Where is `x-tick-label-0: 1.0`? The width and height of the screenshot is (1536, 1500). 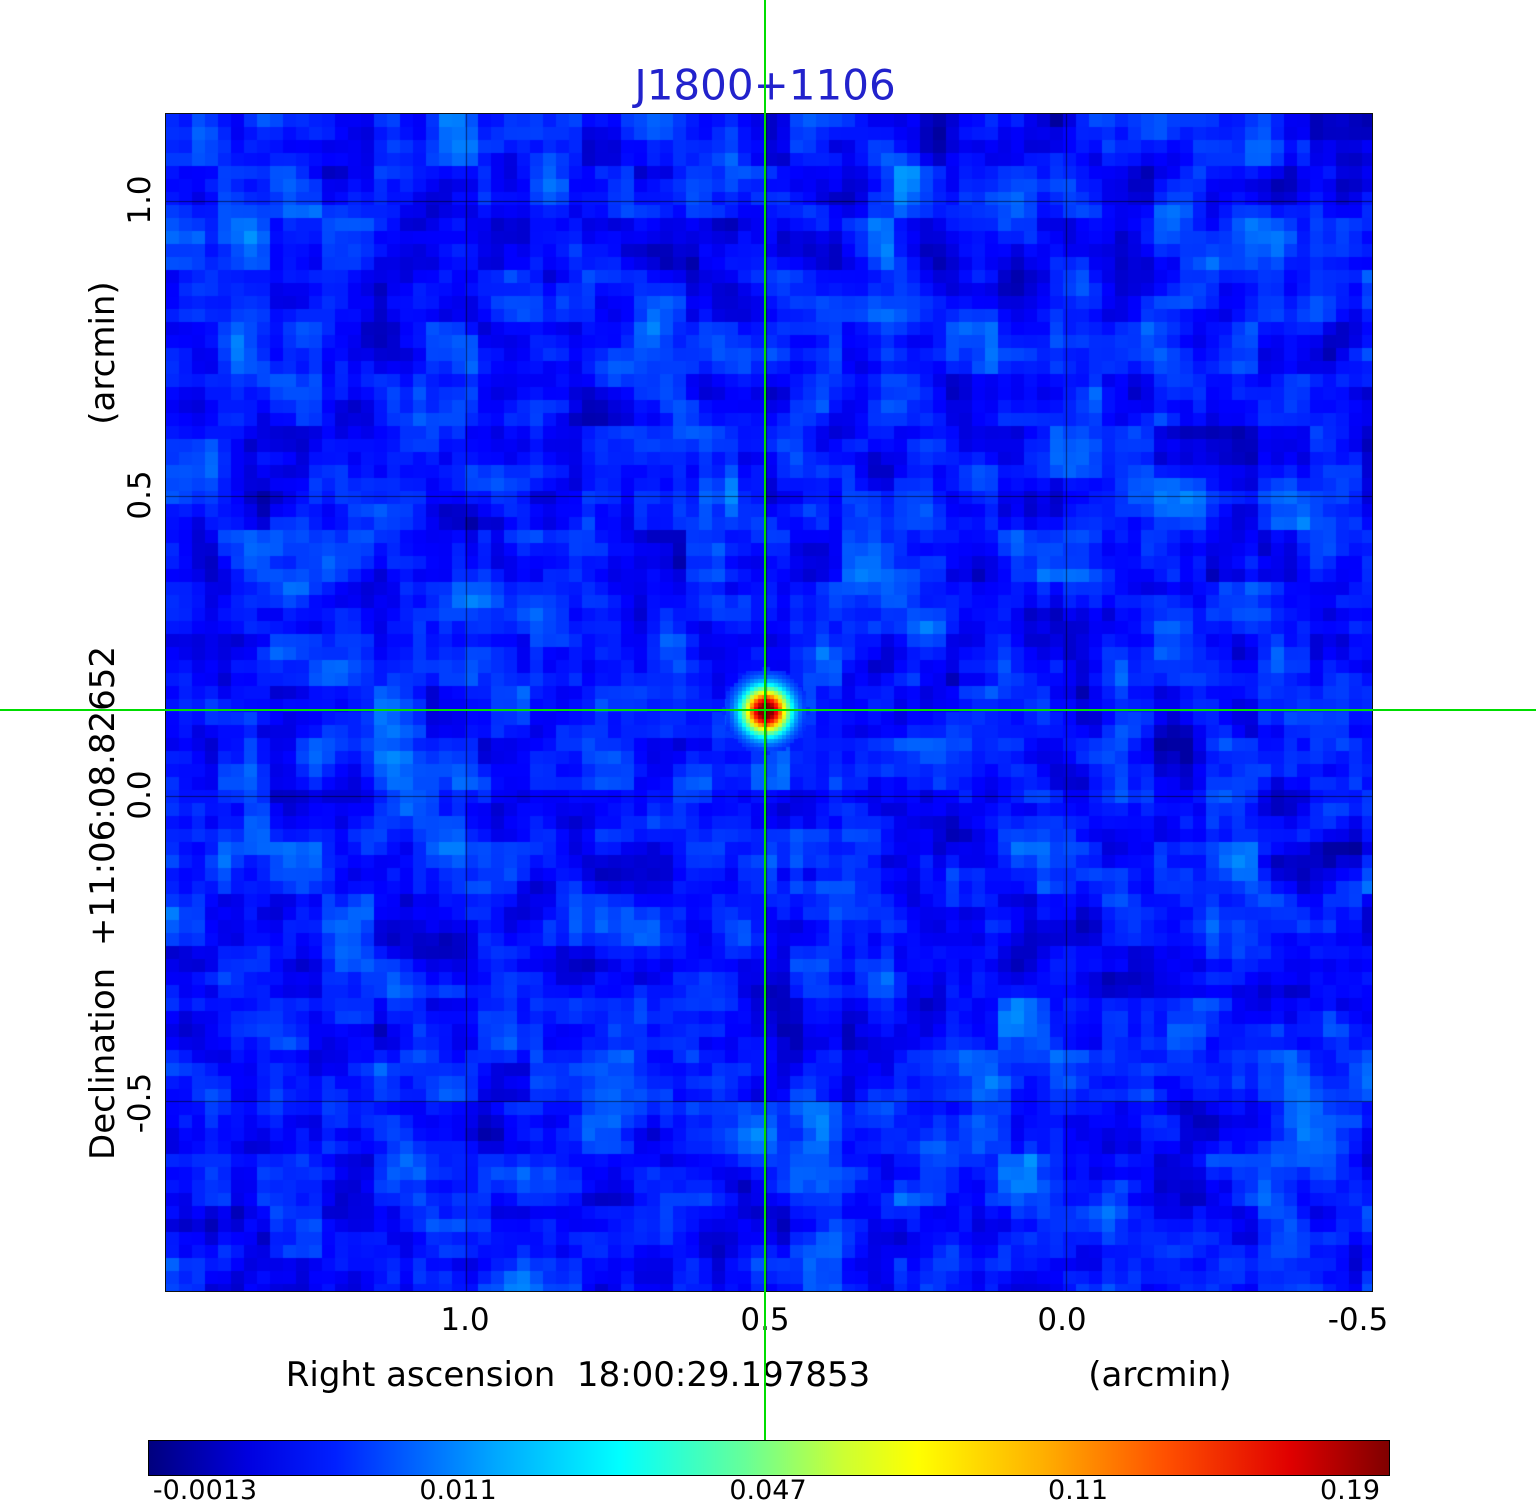 x-tick-label-0: 1.0 is located at coordinates (465, 1320).